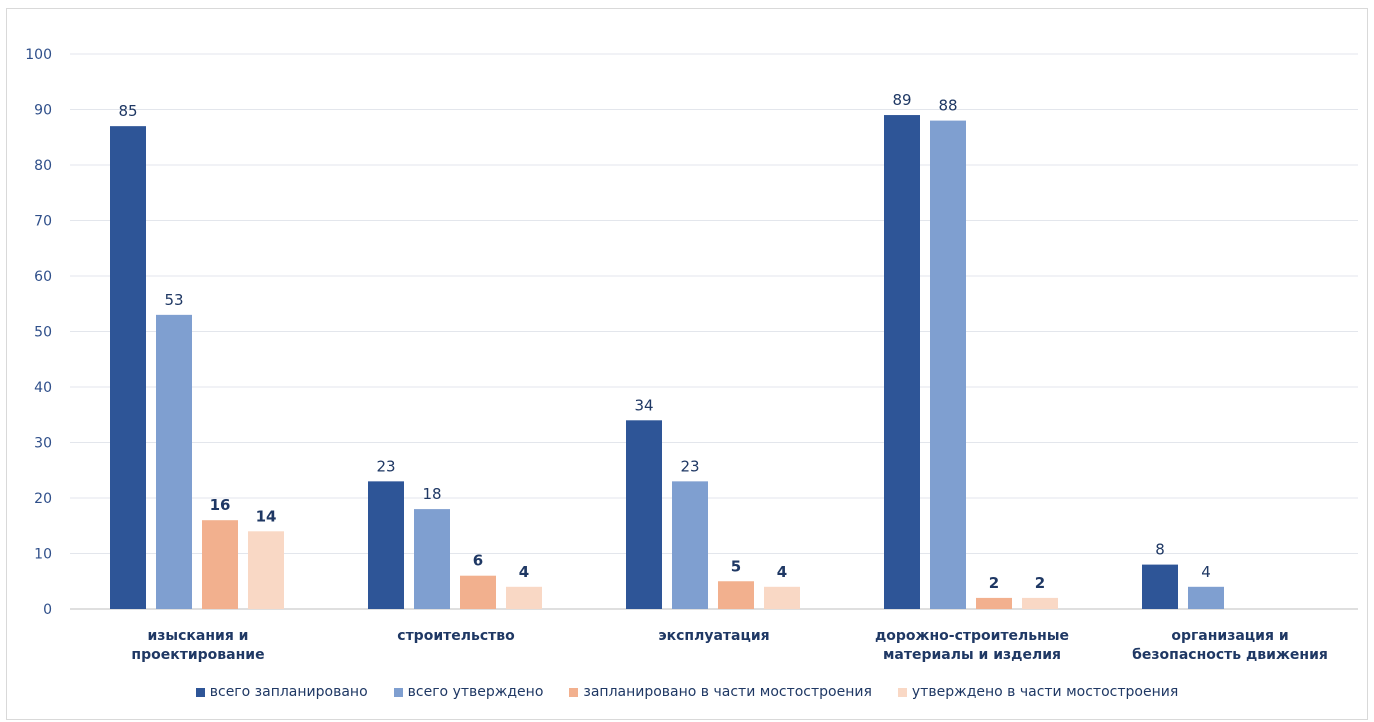 This screenshot has height=722, width=1374. What do you see at coordinates (43, 166) in the screenshot?
I see `y-tick-label: 80` at bounding box center [43, 166].